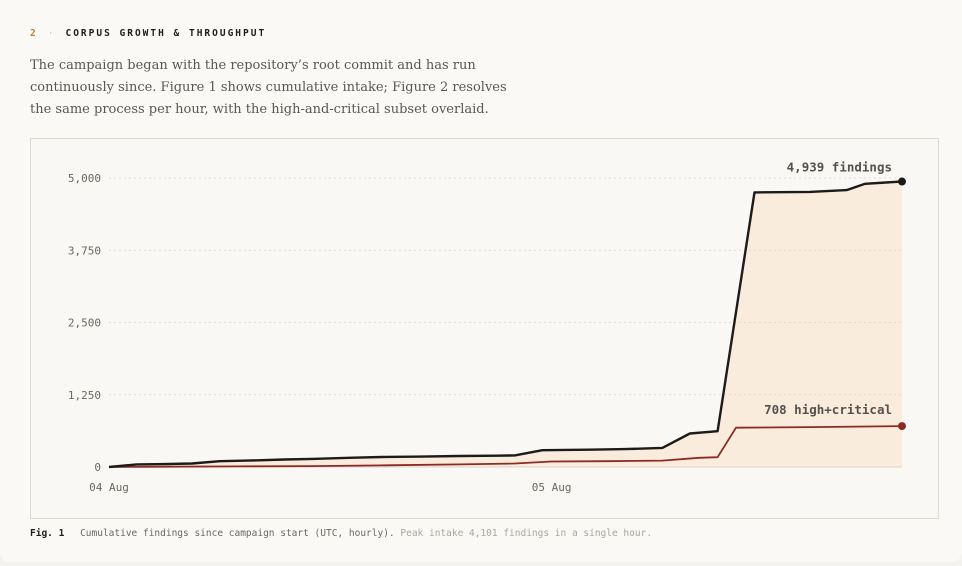  I want to click on high-critical-line, so click(505, 446).